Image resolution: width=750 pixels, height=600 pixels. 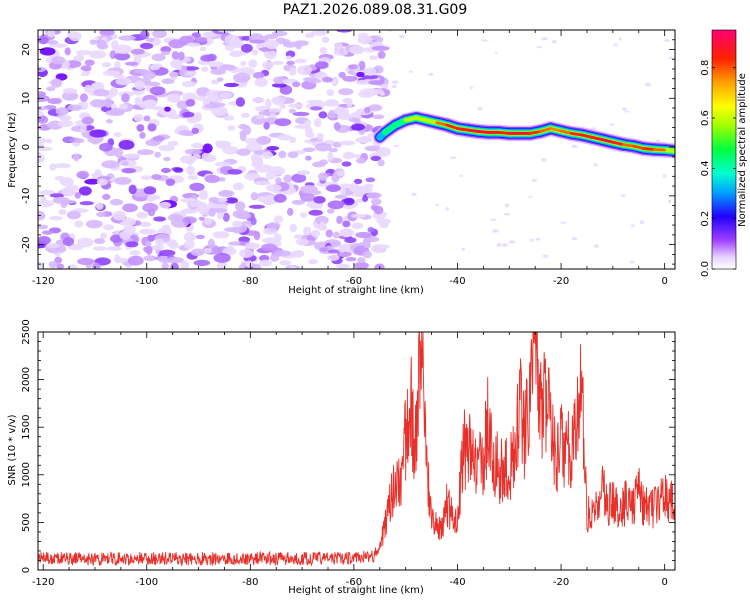 What do you see at coordinates (705, 168) in the screenshot?
I see `colorbar-tick-label: 0.4` at bounding box center [705, 168].